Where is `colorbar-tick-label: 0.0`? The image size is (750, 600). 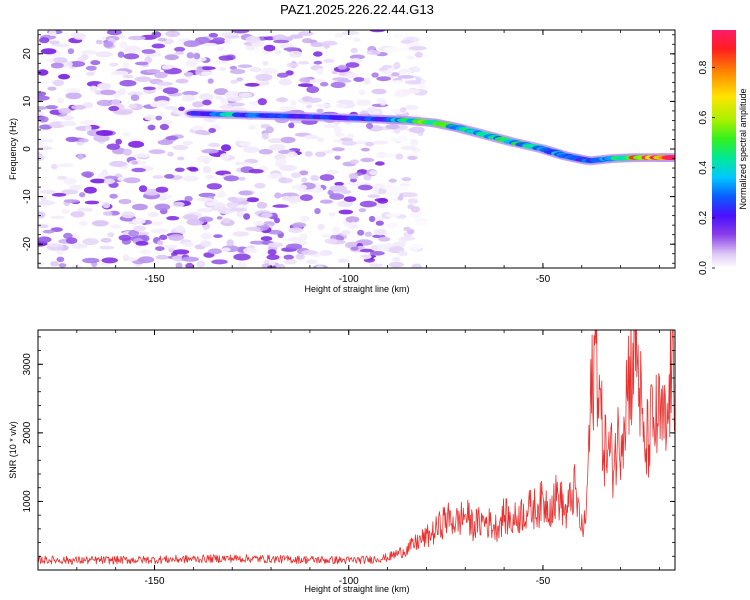 colorbar-tick-label: 0.0 is located at coordinates (703, 268).